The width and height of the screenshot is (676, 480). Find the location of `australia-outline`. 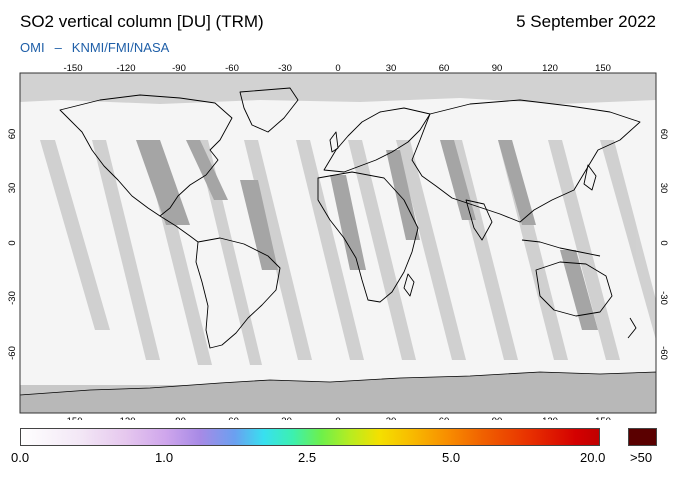

australia-outline is located at coordinates (574, 289).